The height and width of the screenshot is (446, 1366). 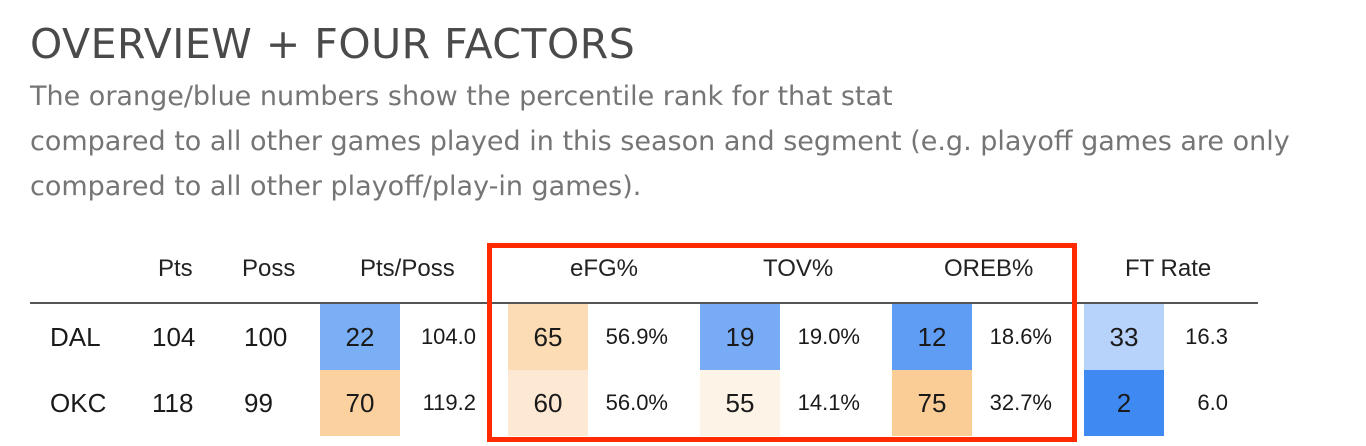 I want to click on oreb-value: 32.7%, so click(x=1020, y=402).